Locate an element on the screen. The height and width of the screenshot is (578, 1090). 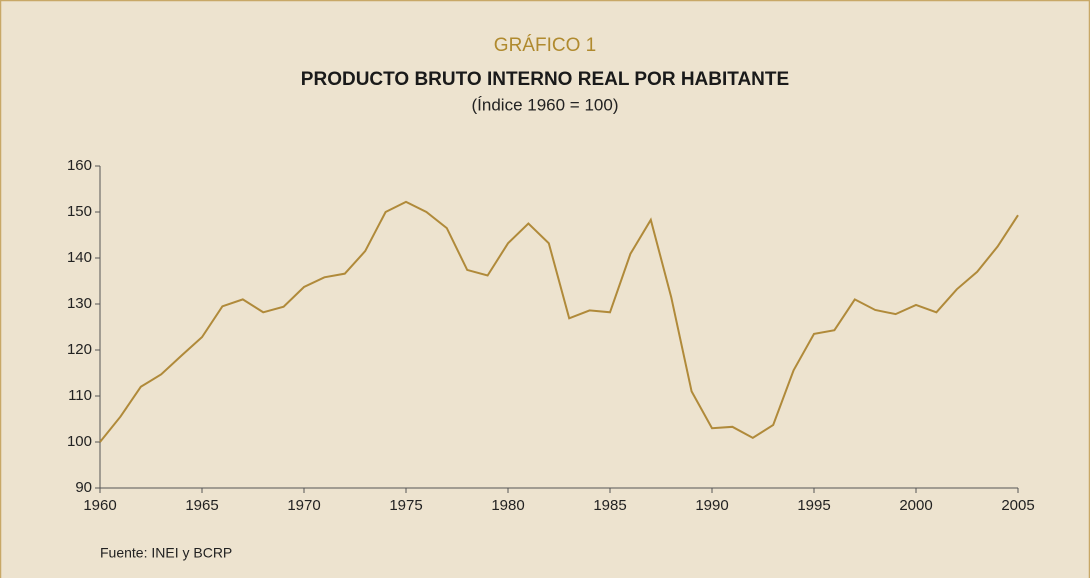
x-tick-label: 1990 is located at coordinates (711, 505).